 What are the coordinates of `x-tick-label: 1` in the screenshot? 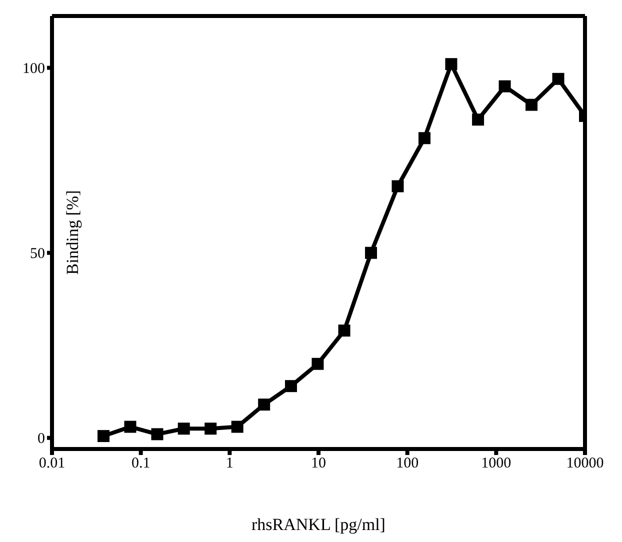 It's located at (230, 464).